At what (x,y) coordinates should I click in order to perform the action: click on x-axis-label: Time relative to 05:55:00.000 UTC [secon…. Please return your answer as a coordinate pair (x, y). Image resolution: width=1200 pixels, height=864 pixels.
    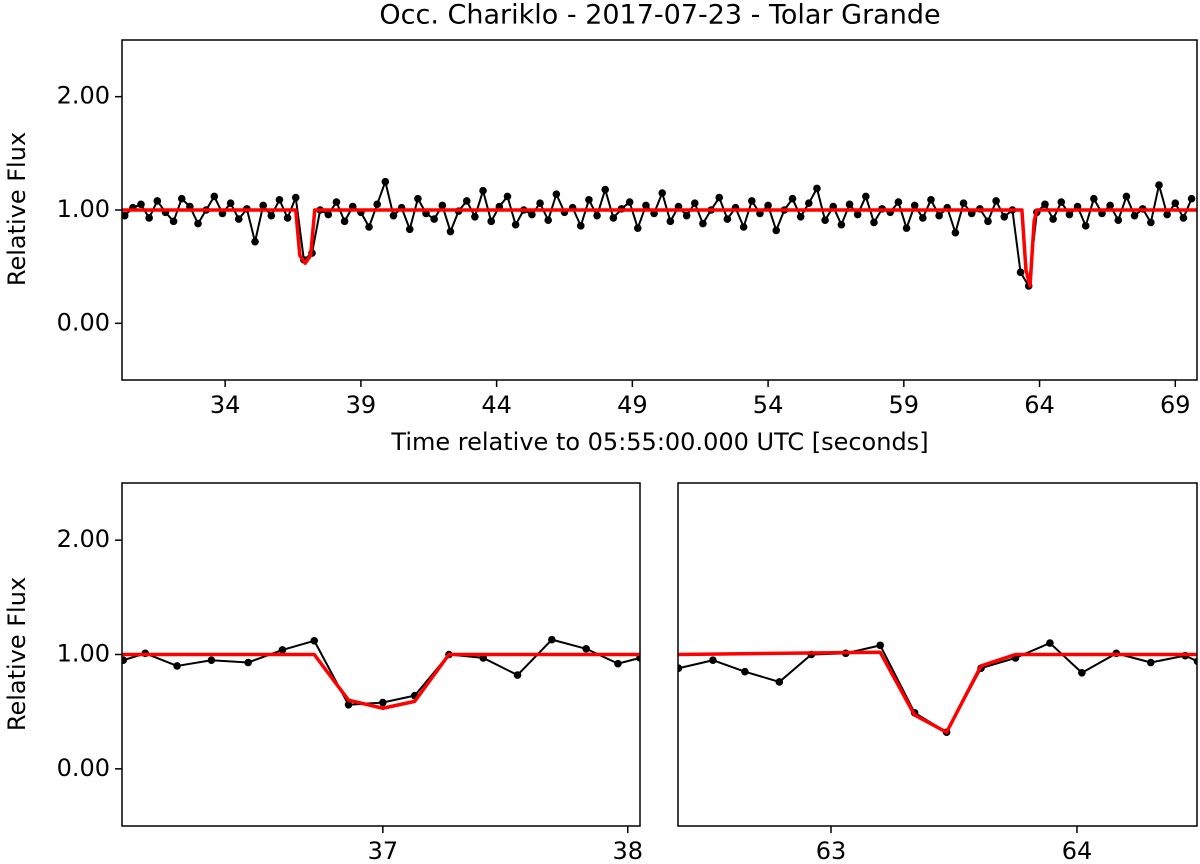
    Looking at the image, I should click on (659, 442).